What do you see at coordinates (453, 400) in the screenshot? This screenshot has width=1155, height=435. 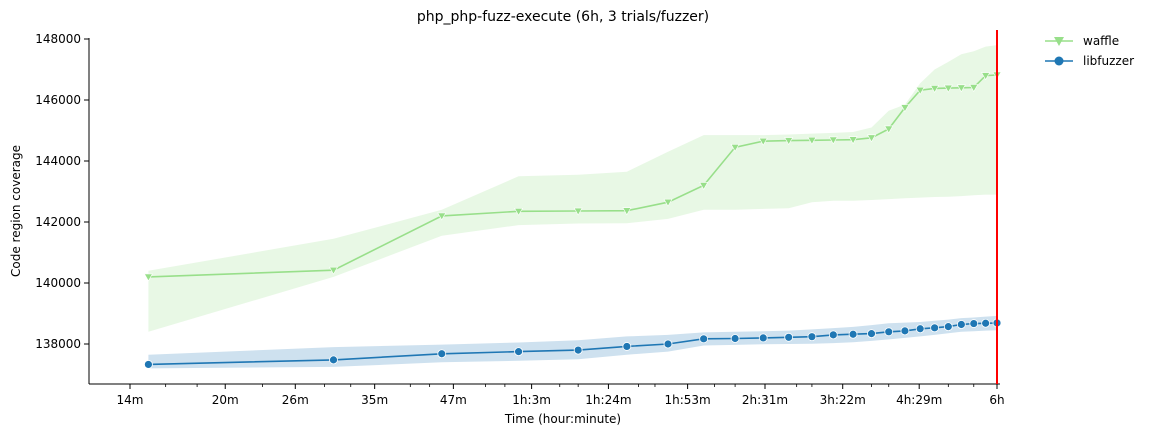 I see `x-tick-label: 47m` at bounding box center [453, 400].